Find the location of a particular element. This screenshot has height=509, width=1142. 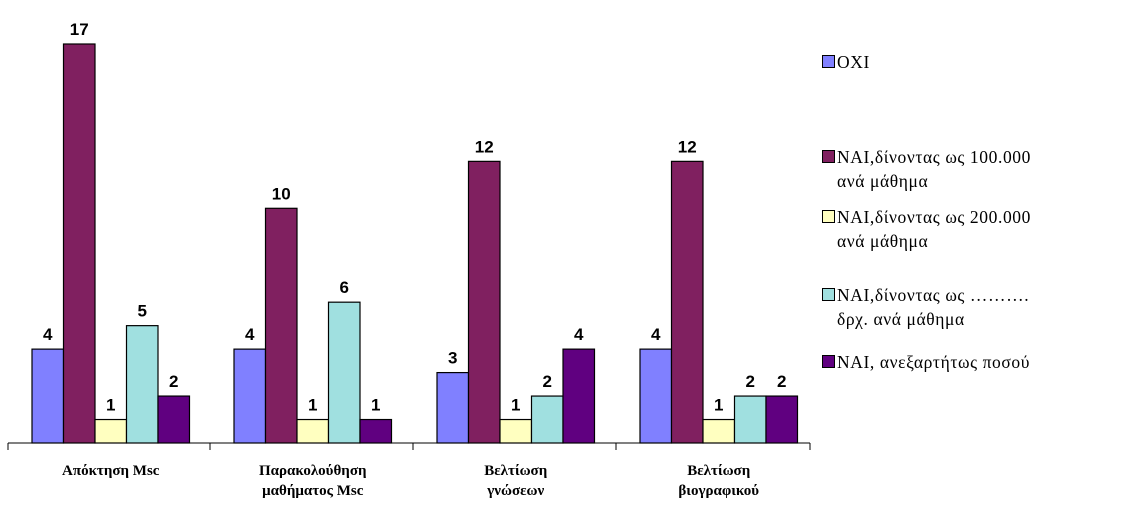

legend-label: ΟΧΙ is located at coordinates (853, 62).